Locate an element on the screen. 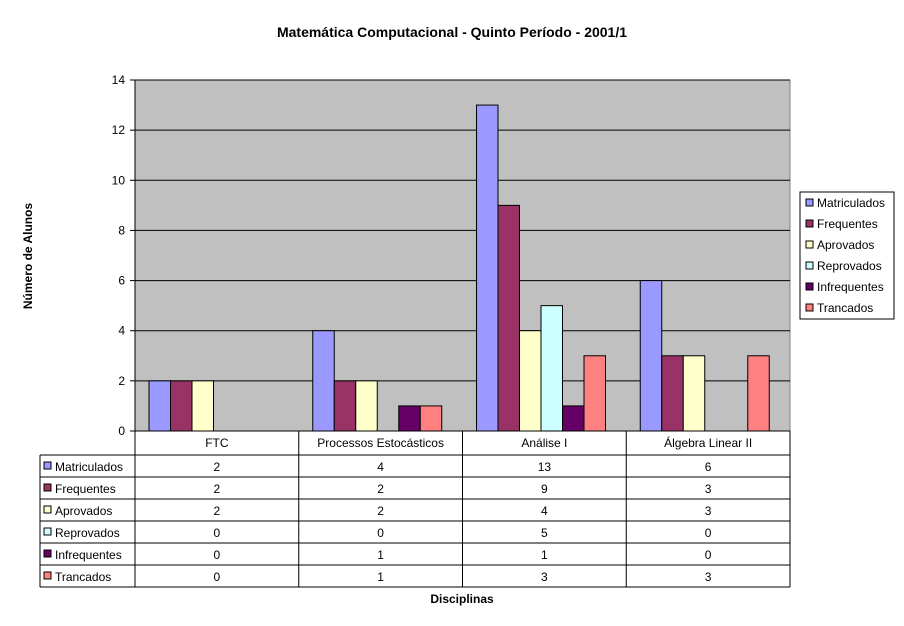 This screenshot has height=626, width=904. bar-reprovados-analise-i is located at coordinates (551, 368).